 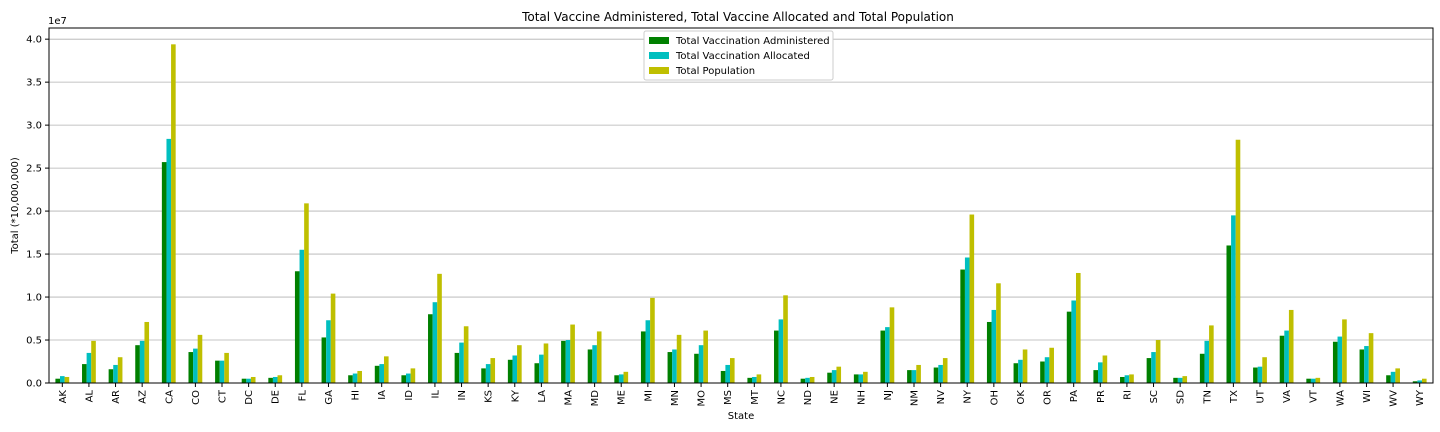 I want to click on bar-pr-administered, so click(x=1096, y=376).